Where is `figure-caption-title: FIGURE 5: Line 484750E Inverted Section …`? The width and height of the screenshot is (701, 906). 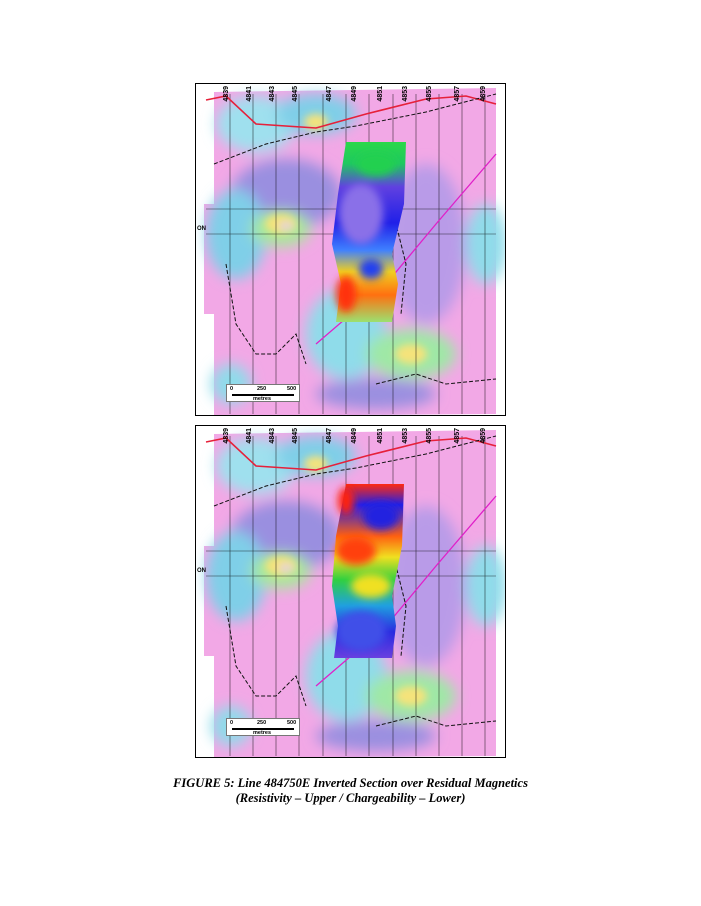
figure-caption-title: FIGURE 5: Line 484750E Inverted Section … is located at coordinates (350, 783).